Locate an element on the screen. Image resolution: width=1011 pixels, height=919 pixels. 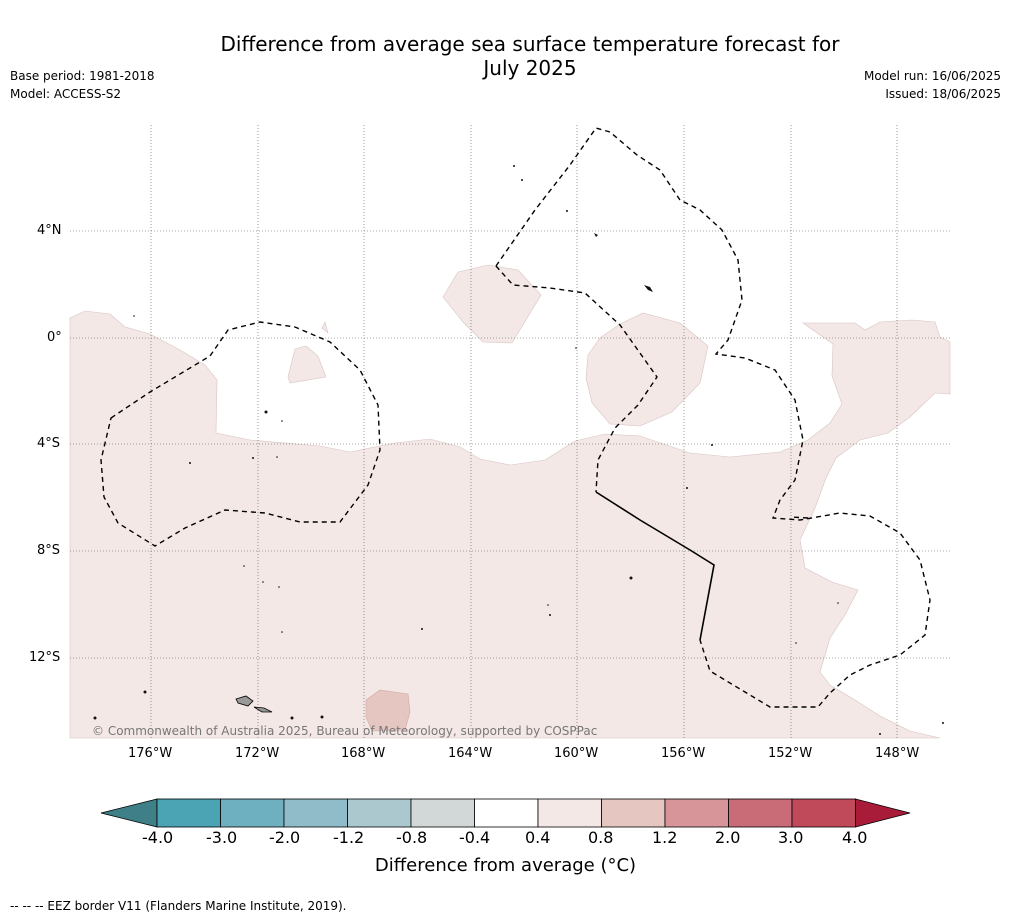
colorbar-tick-label: 4.0 is located at coordinates (855, 837).